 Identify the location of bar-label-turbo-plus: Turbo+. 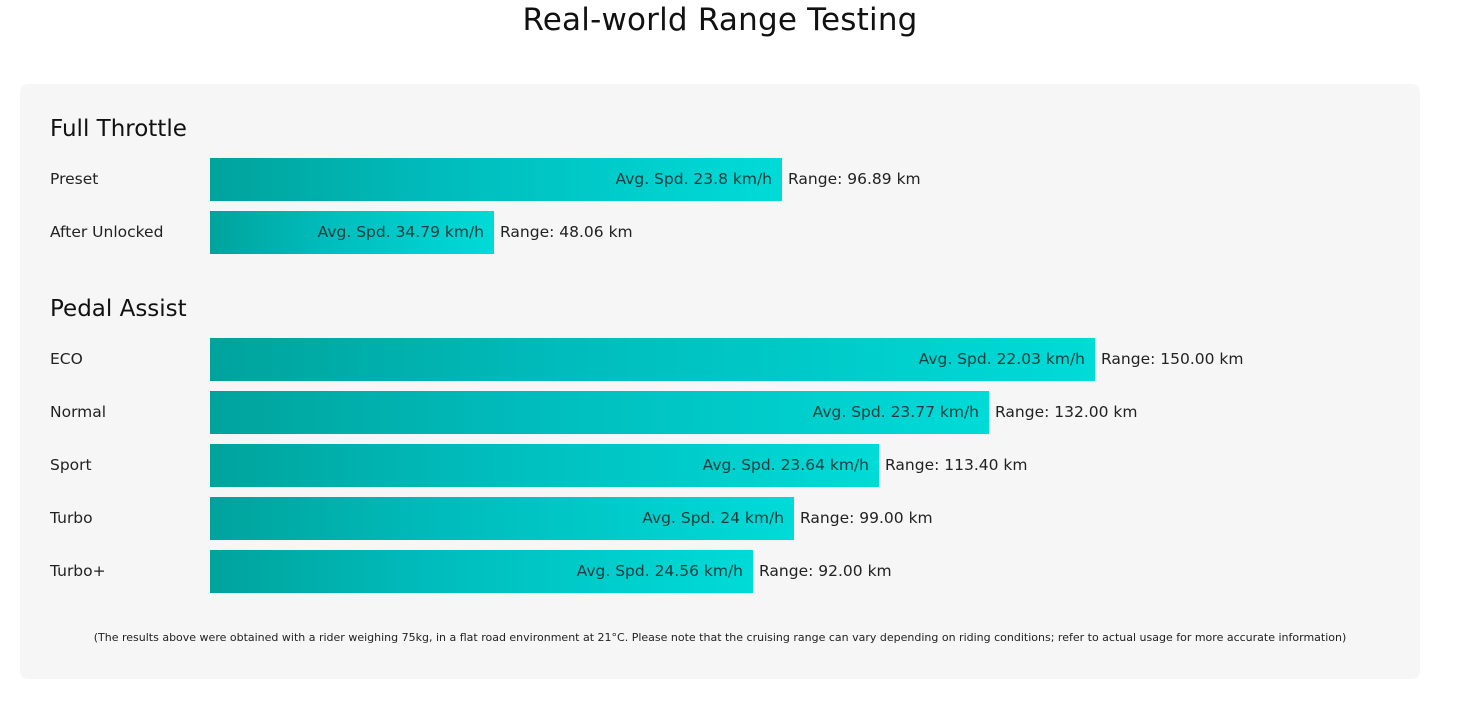
(78, 571).